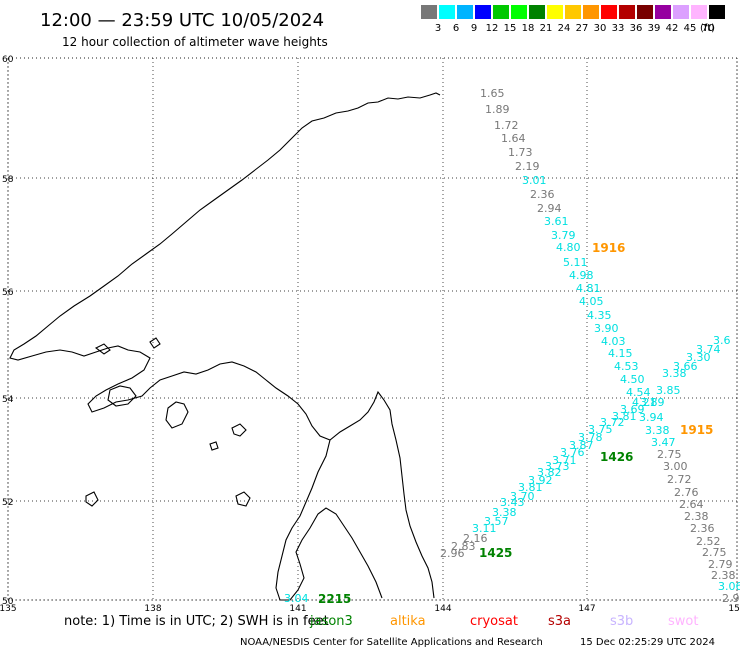 This screenshot has height=654, width=740. What do you see at coordinates (696, 430) in the screenshot?
I see `pass-time-label: 1915` at bounding box center [696, 430].